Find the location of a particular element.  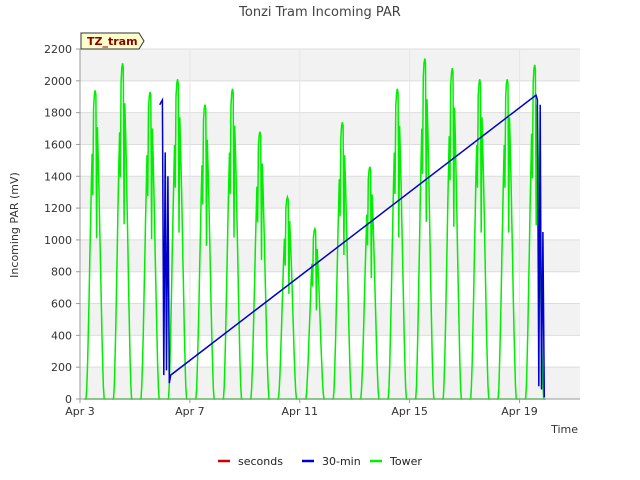

legend-label-Tower: Tower is located at coordinates (405, 461).